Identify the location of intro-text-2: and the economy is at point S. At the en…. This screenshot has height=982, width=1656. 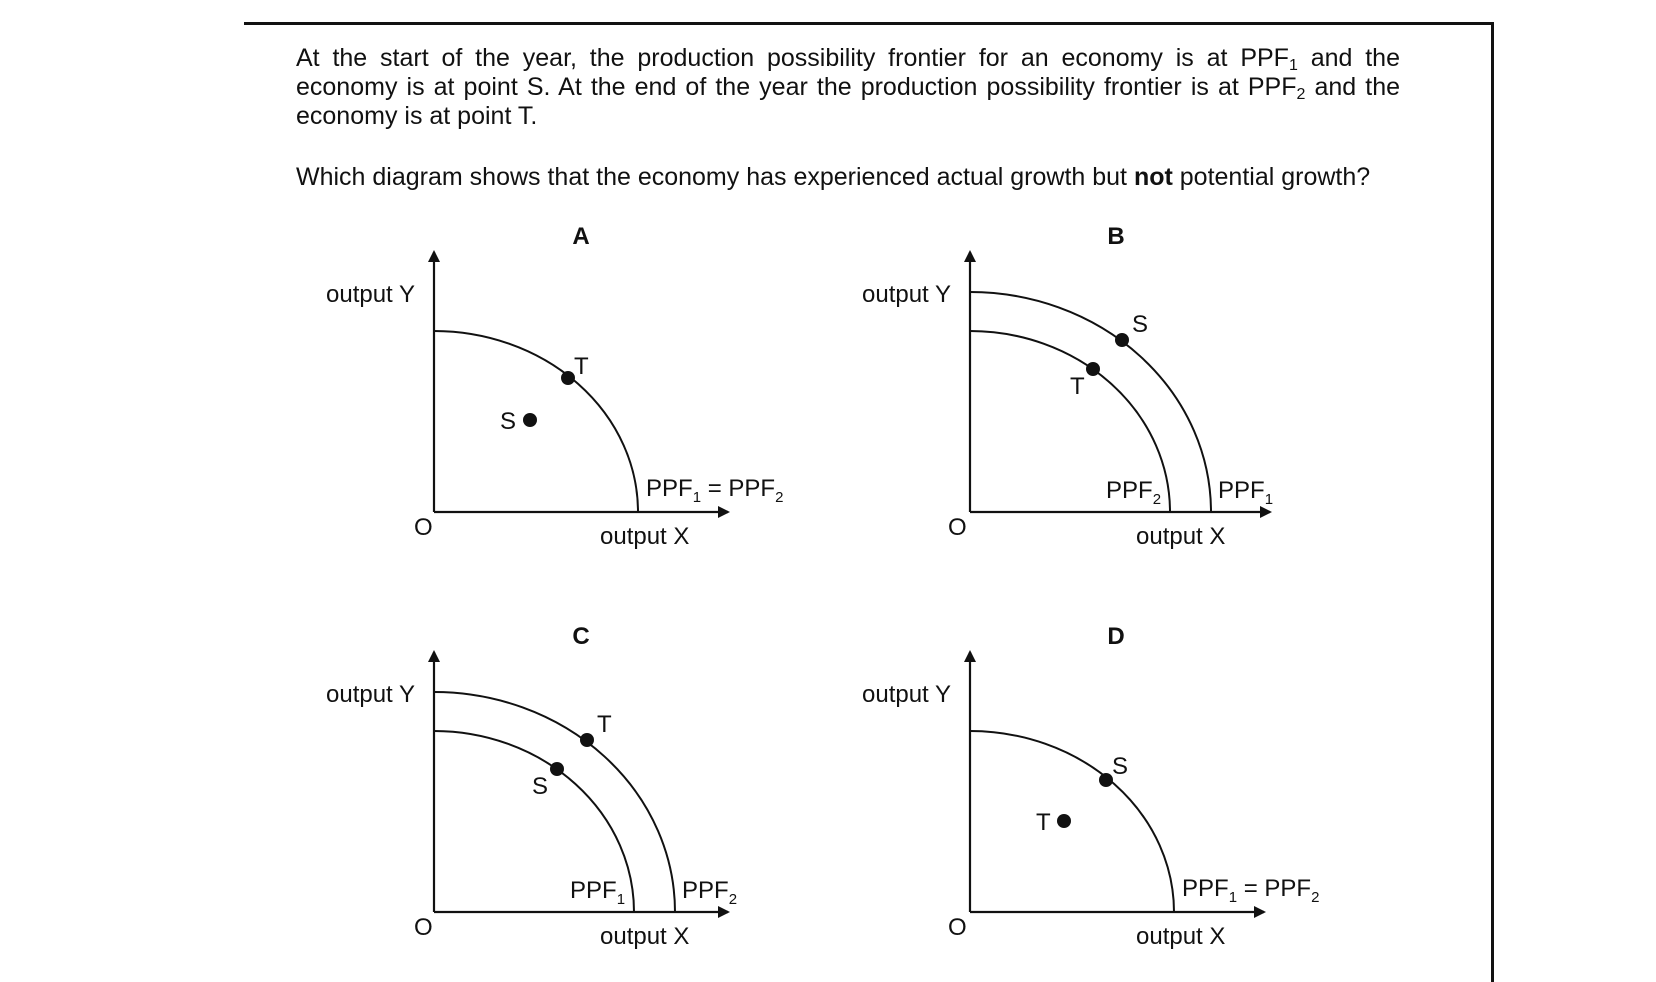
(848, 72).